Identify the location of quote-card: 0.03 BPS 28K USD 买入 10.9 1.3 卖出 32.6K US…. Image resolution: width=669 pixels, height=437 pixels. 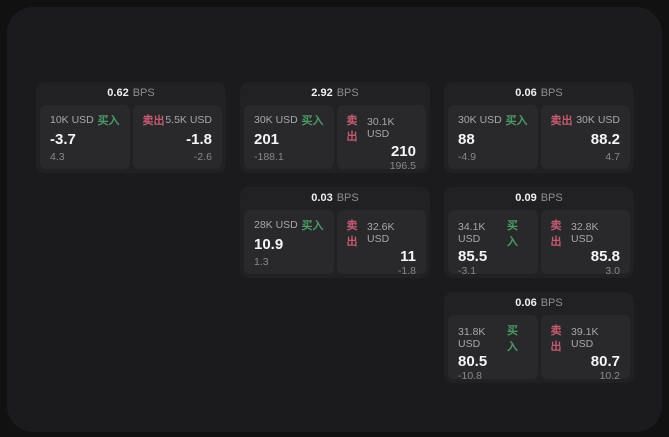
(335, 232).